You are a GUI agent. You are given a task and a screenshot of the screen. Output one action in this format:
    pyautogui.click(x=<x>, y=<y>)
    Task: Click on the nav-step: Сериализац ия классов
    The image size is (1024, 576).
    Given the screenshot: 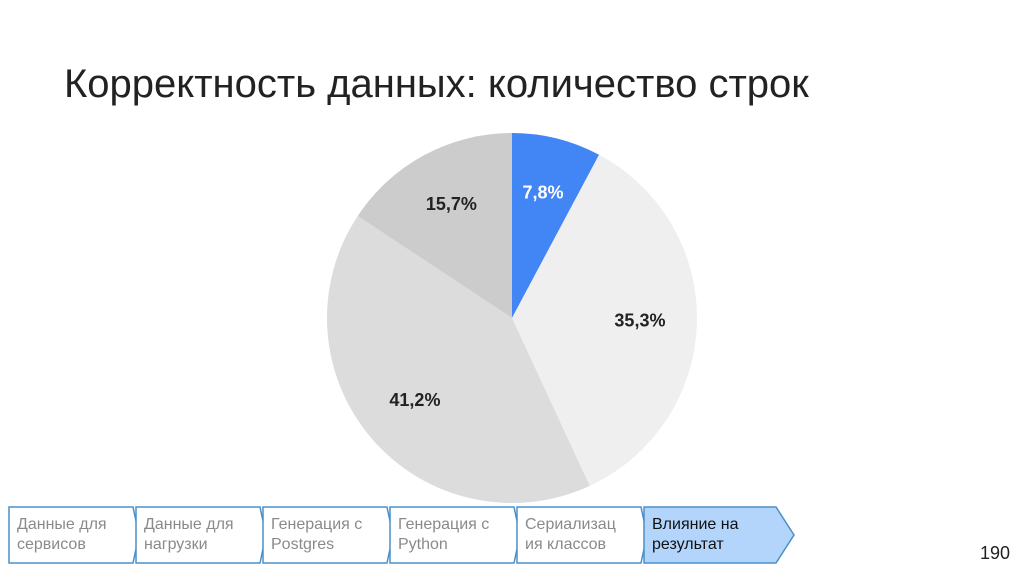 What is the action you would take?
    pyautogui.click(x=591, y=535)
    